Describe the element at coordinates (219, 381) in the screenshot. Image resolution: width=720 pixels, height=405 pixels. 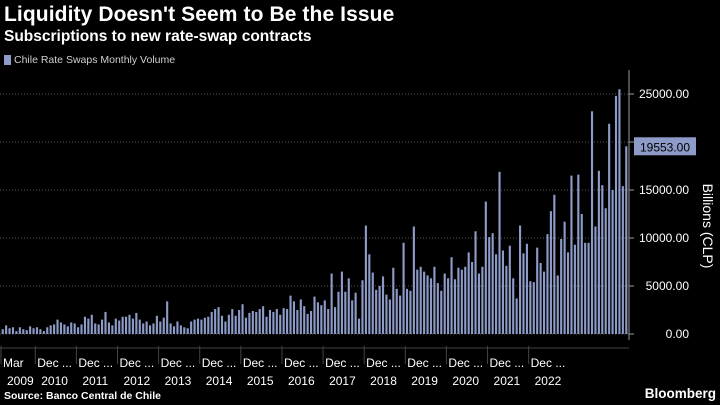
I see `x-year-label: 2014` at that location.